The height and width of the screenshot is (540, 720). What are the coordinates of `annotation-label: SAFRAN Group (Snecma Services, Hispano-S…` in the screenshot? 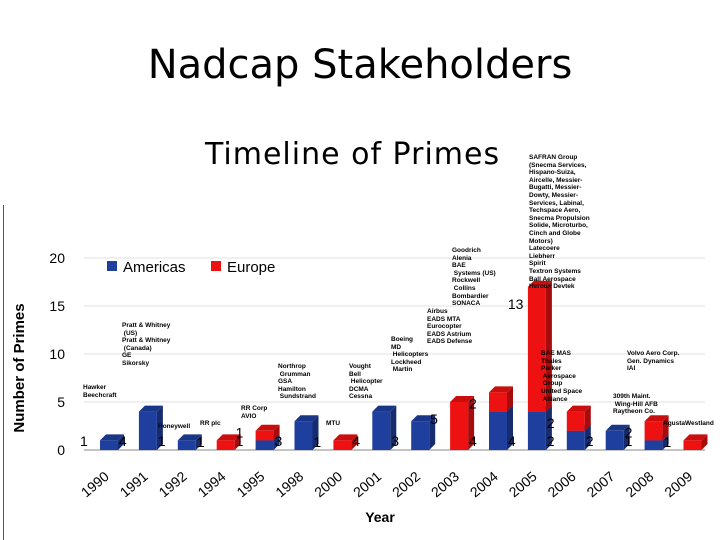 It's located at (559, 222).